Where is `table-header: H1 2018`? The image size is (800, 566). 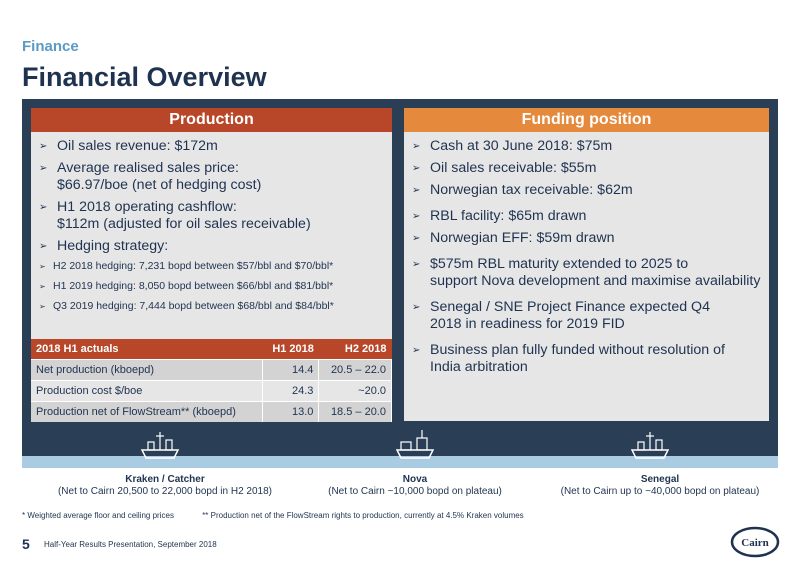 table-header: H1 2018 is located at coordinates (290, 349).